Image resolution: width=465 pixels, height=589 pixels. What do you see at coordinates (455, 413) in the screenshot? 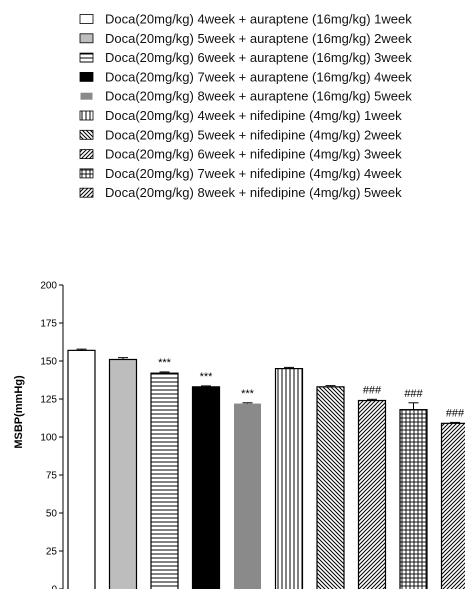
I see `significance-label-10: ###` at bounding box center [455, 413].